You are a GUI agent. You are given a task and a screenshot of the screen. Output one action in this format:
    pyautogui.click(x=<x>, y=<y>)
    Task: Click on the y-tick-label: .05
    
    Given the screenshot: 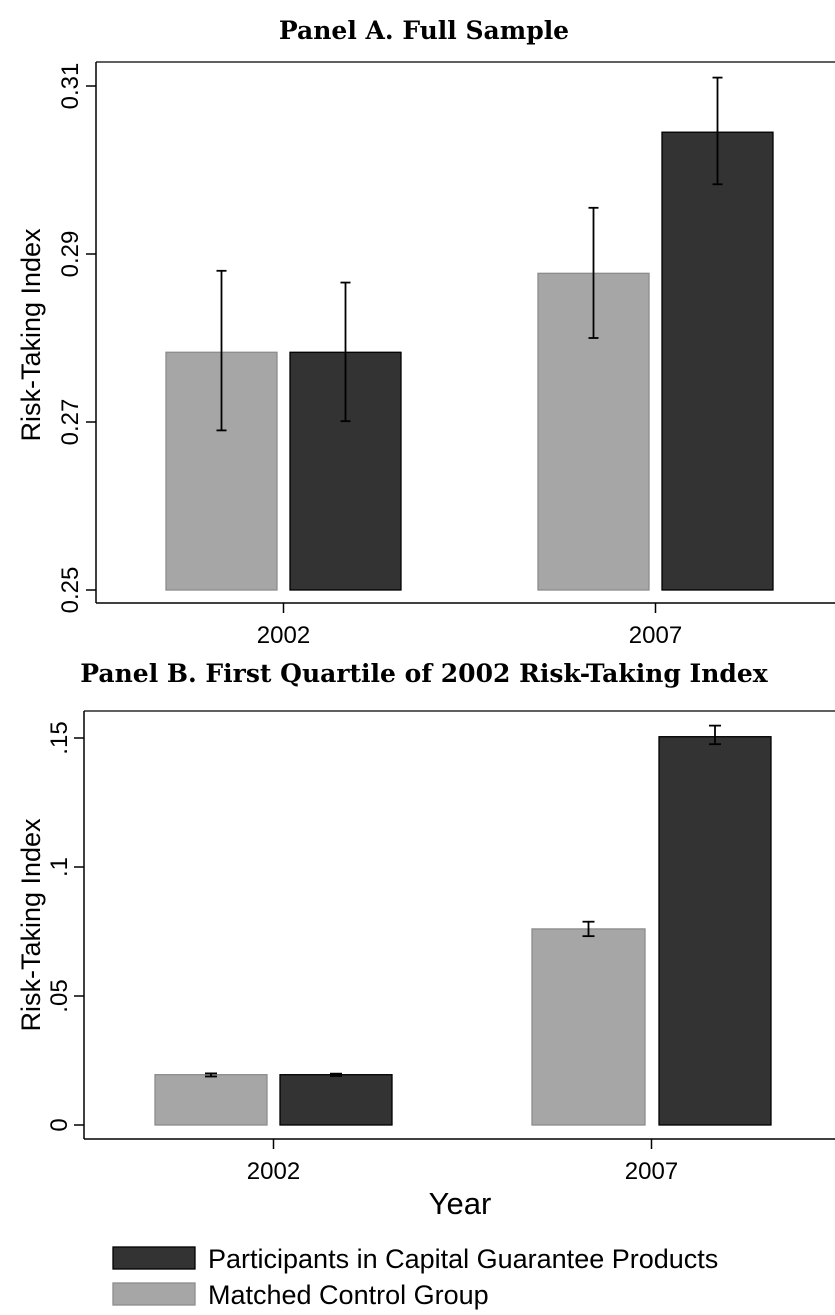 What is the action you would take?
    pyautogui.click(x=59, y=995)
    